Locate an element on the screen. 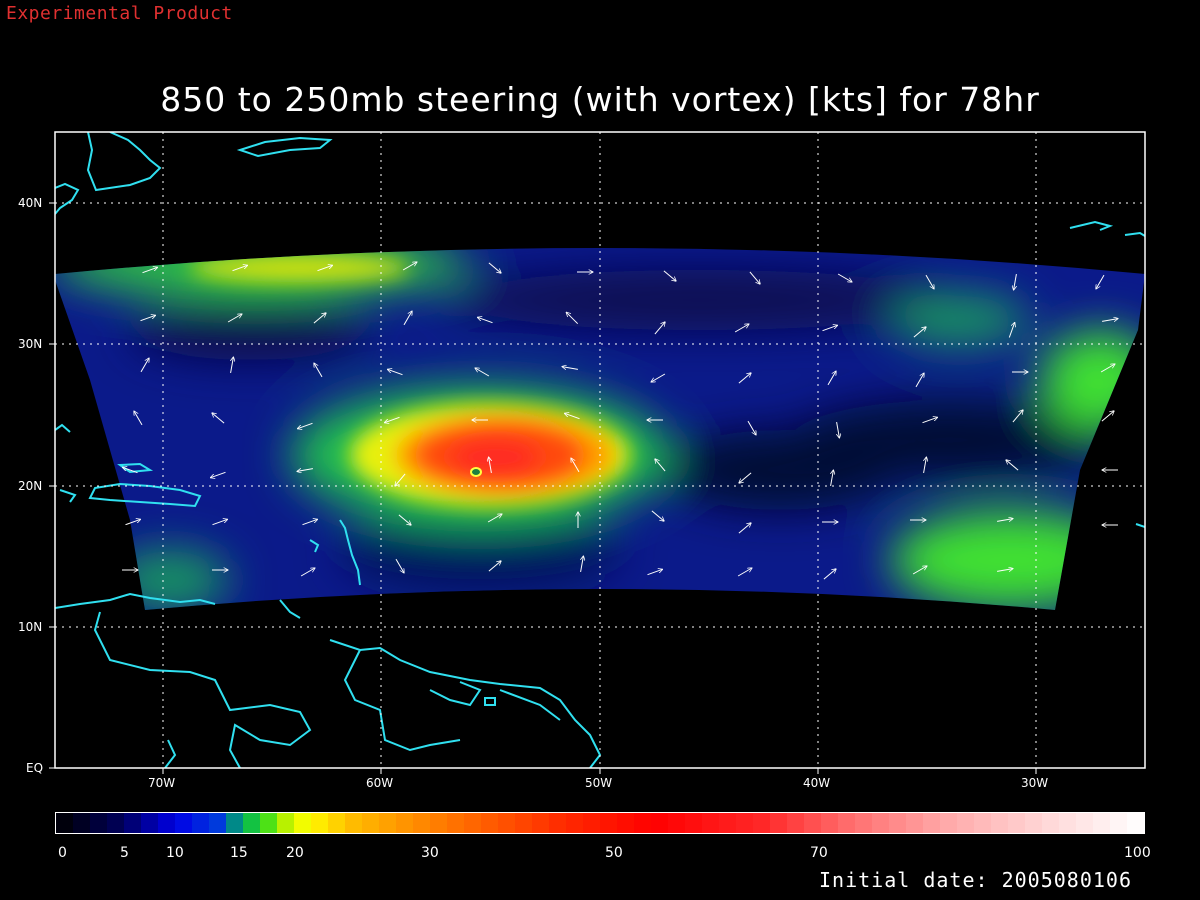 This screenshot has height=900, width=1200. lat-label-10n: 10N is located at coordinates (30, 627).